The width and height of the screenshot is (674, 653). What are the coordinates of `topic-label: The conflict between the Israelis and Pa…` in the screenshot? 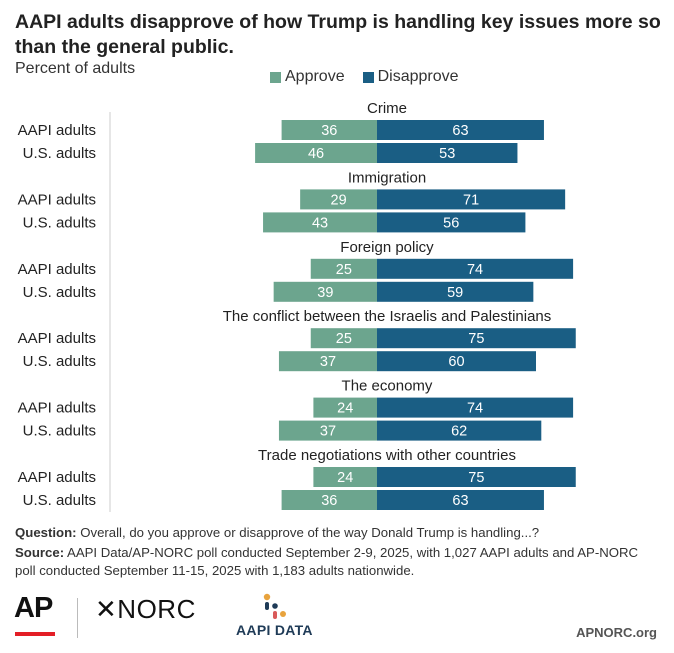 It's located at (387, 316).